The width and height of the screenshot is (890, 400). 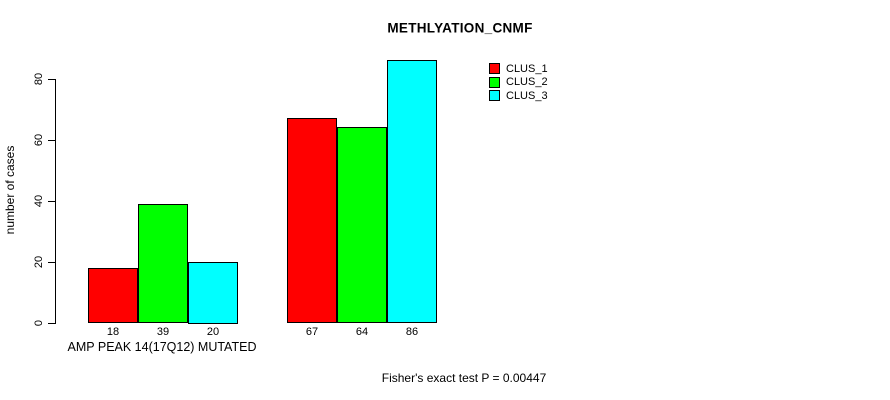 I want to click on bar-value-label: 18, so click(x=113, y=332).